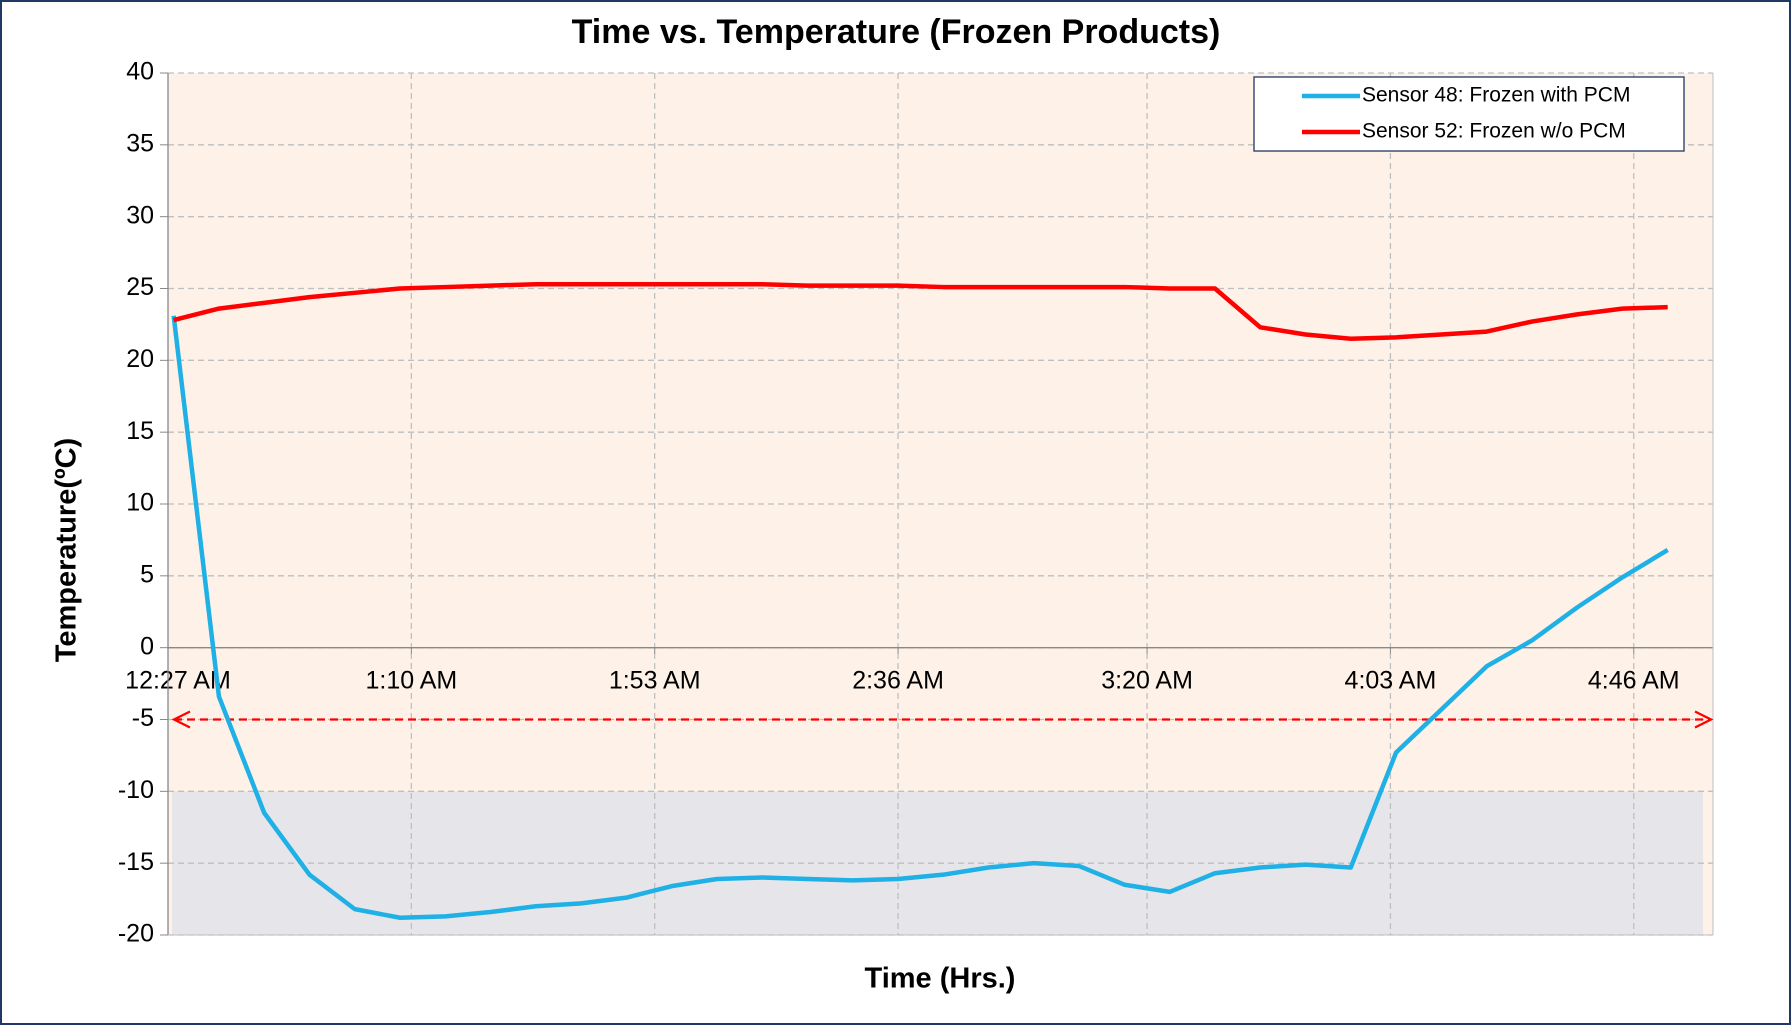  Describe the element at coordinates (136, 934) in the screenshot. I see `y-tick-label: -20` at that location.